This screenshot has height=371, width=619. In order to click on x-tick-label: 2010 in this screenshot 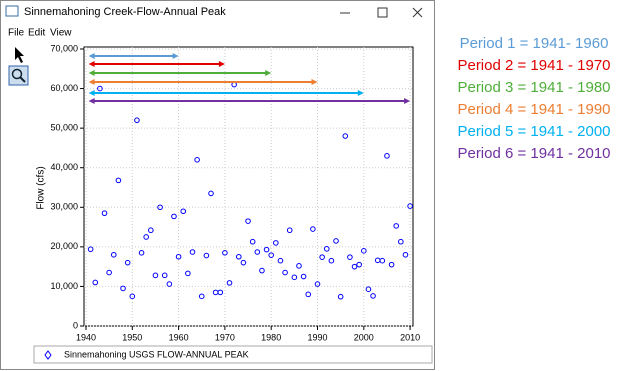, I will do `click(410, 337)`.